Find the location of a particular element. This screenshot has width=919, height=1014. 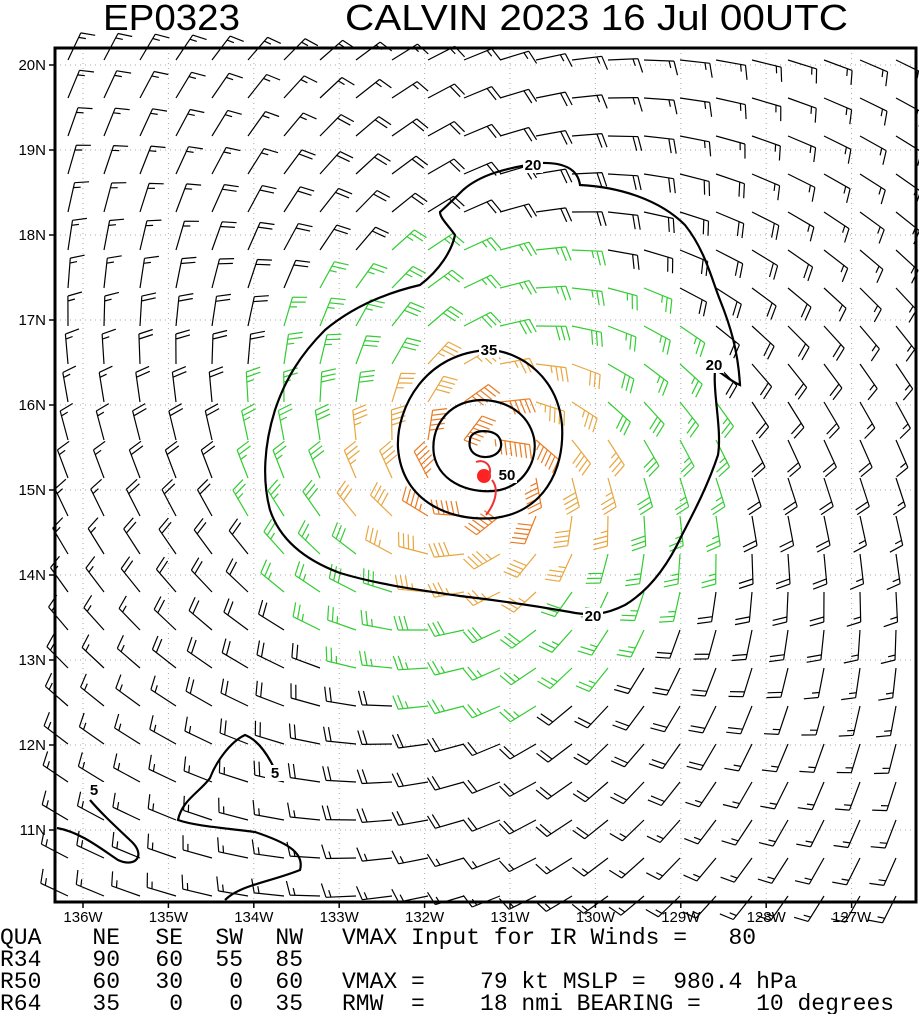

lon-label: 135W is located at coordinates (169, 917).